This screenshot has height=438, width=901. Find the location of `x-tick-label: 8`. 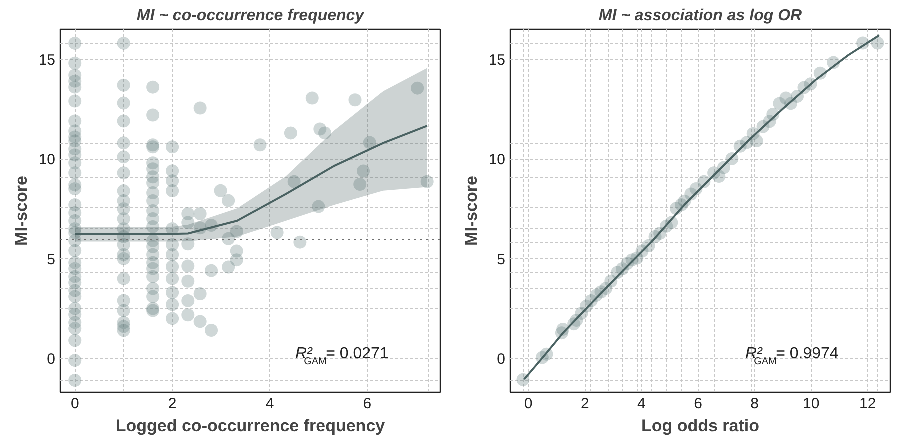

x-tick-label: 8 is located at coordinates (754, 404).